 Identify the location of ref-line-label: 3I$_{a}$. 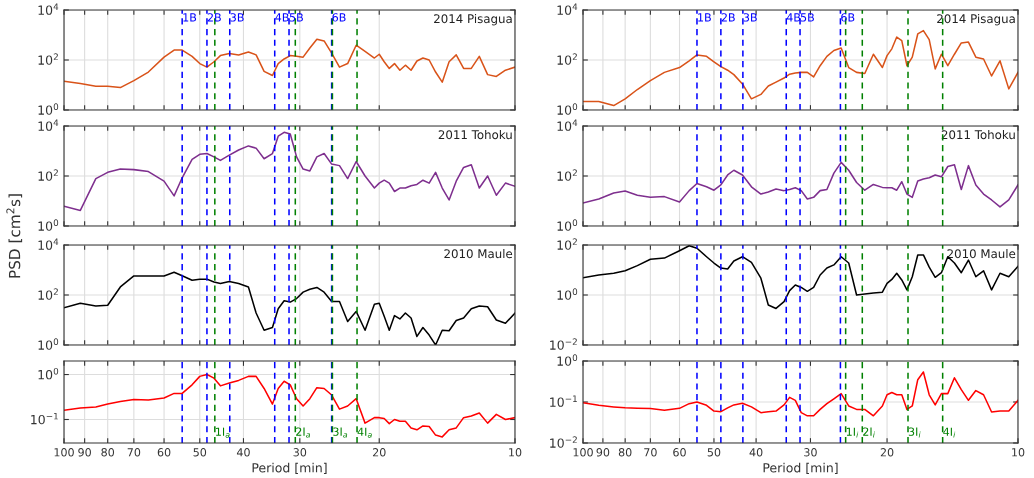
(340, 432).